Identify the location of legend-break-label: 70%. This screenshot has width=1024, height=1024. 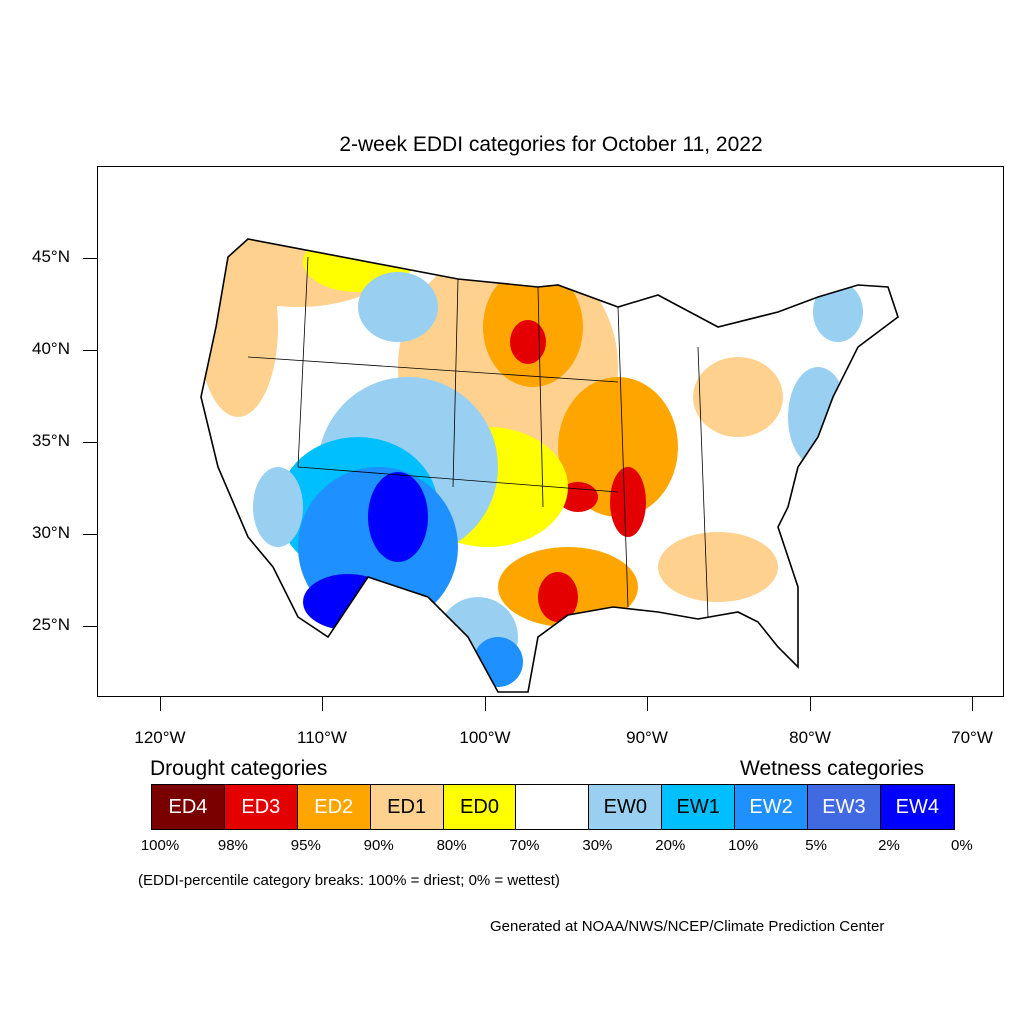
(524, 845).